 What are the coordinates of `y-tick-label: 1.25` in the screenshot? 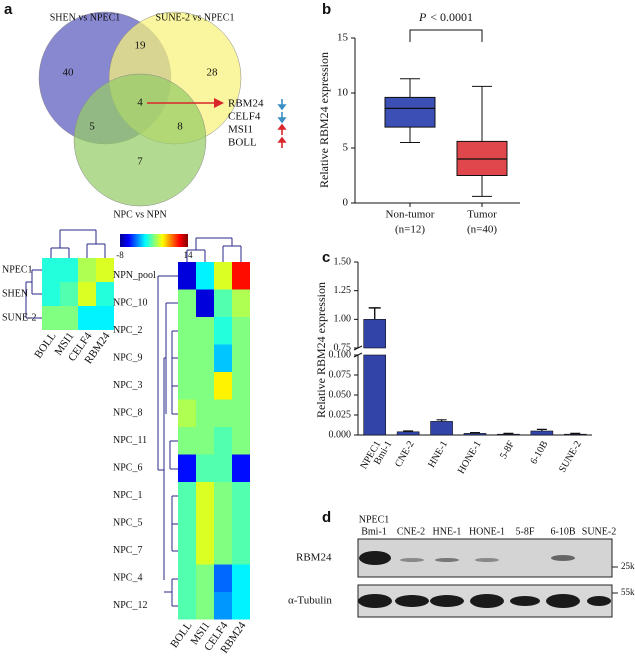 It's located at (343, 290).